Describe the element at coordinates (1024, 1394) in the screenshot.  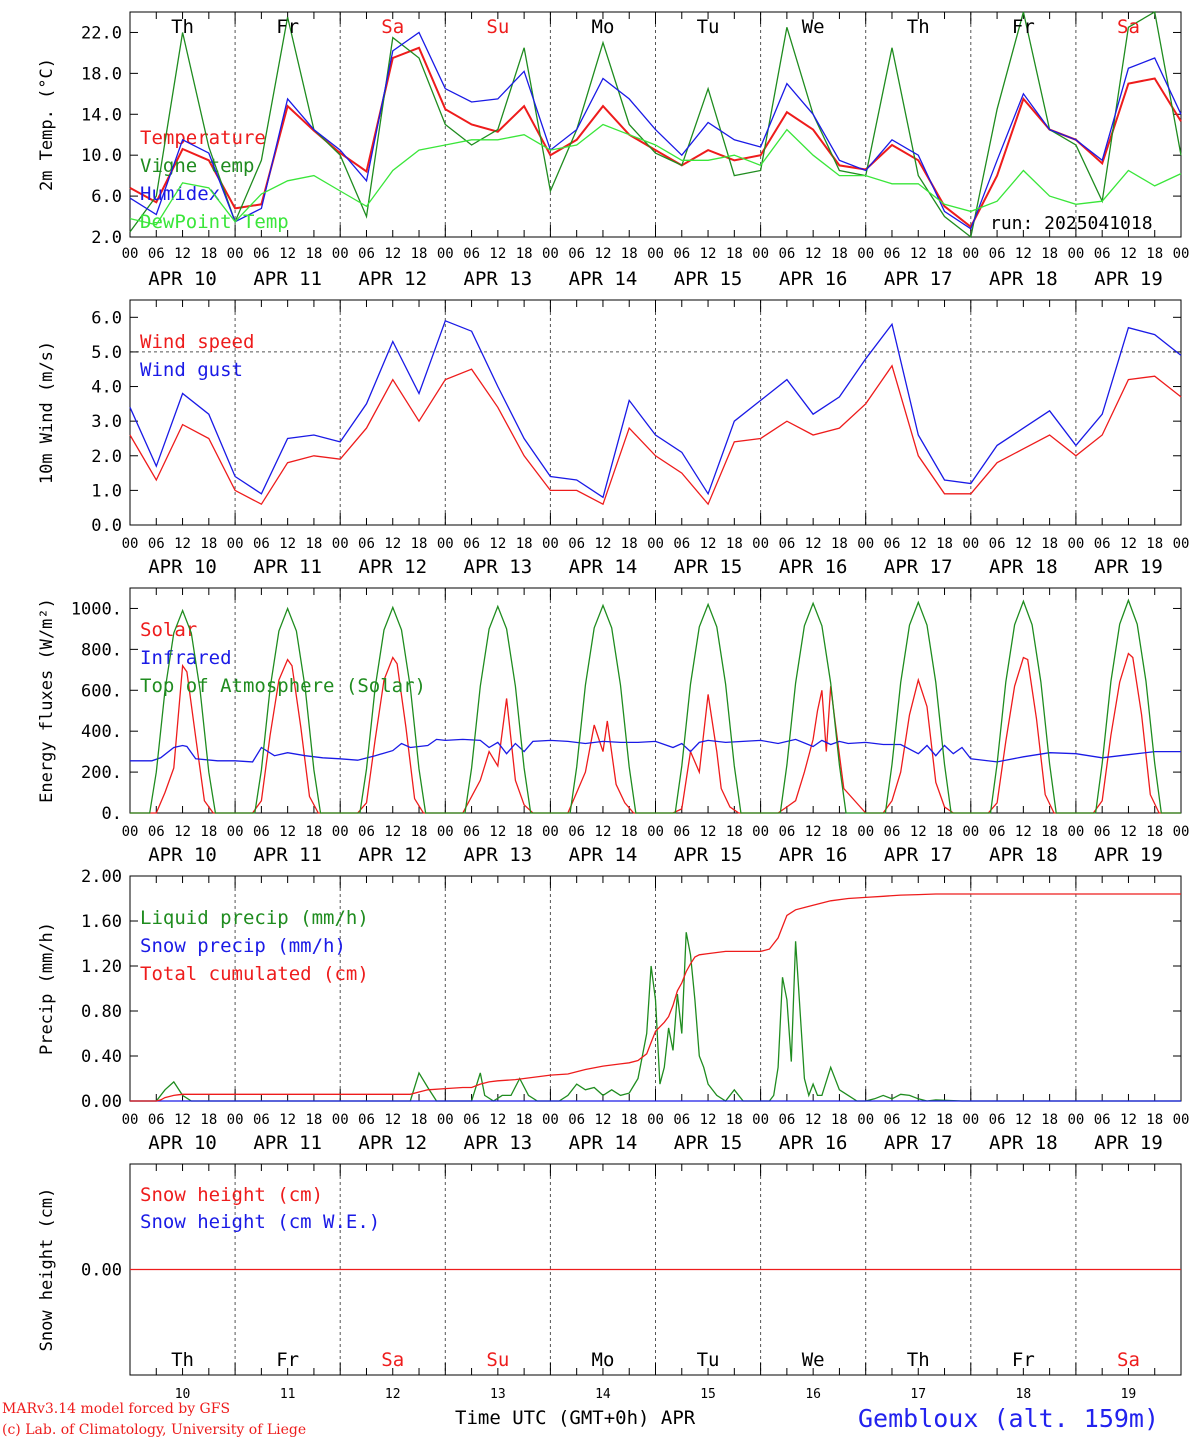
I see `day-number-label: 18` at that location.